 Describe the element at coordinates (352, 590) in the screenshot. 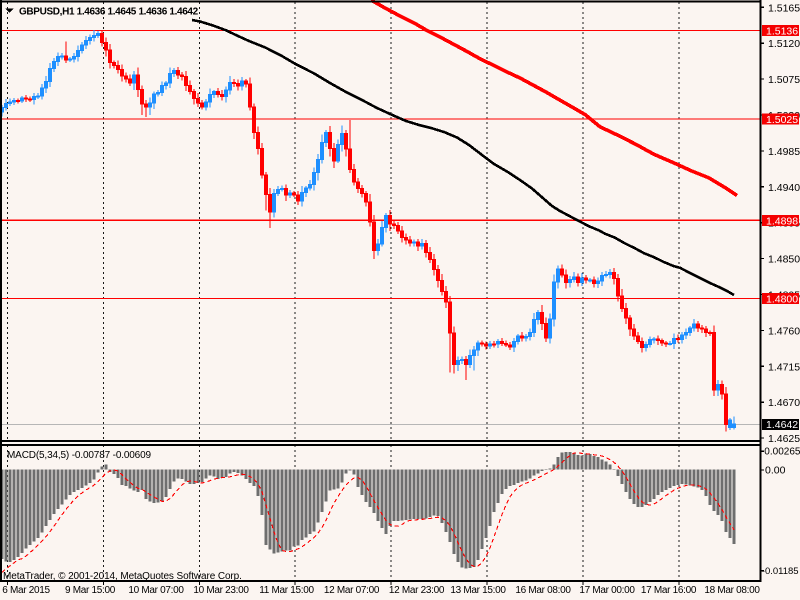

I see `svg-text: 12 Mar 07:00` at that location.